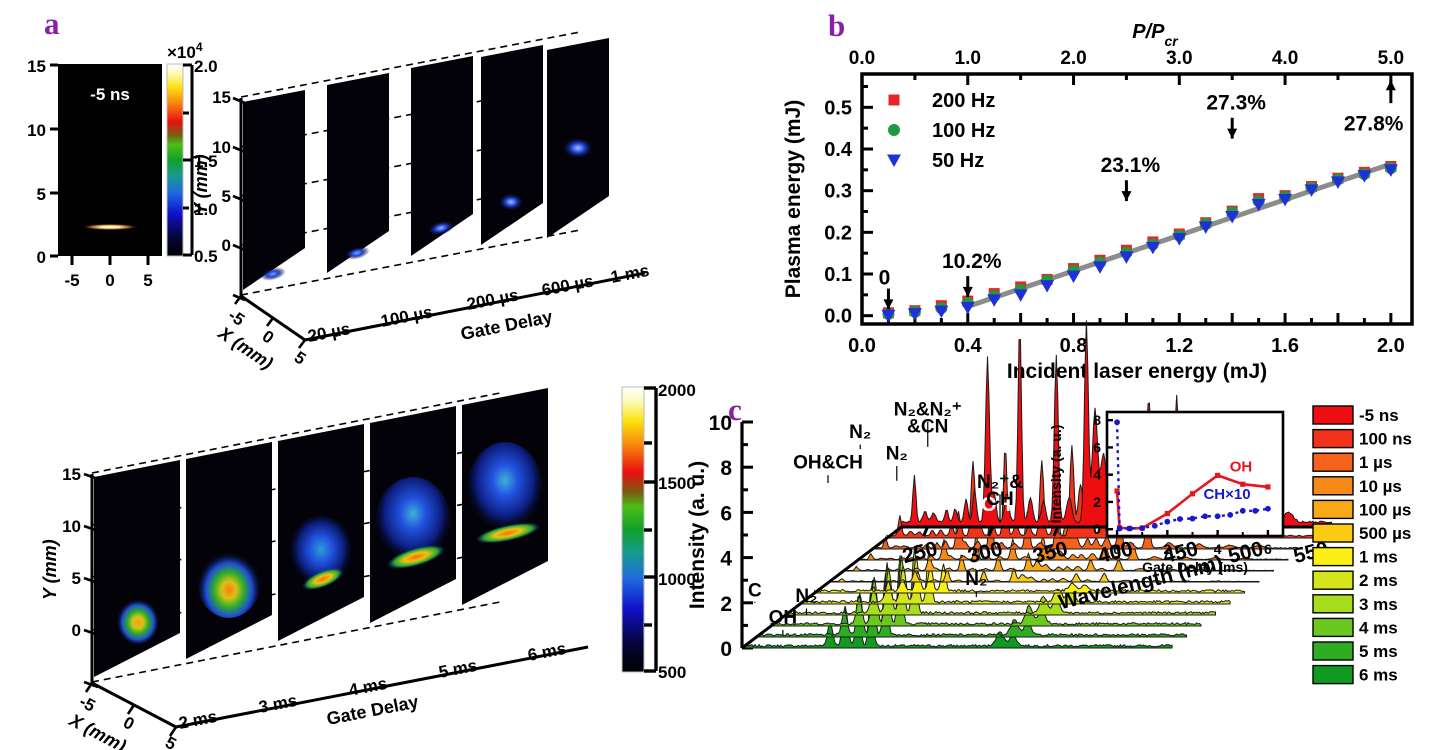 The width and height of the screenshot is (1440, 750). I want to click on colorbar2-tick-1: 1500, so click(677, 483).